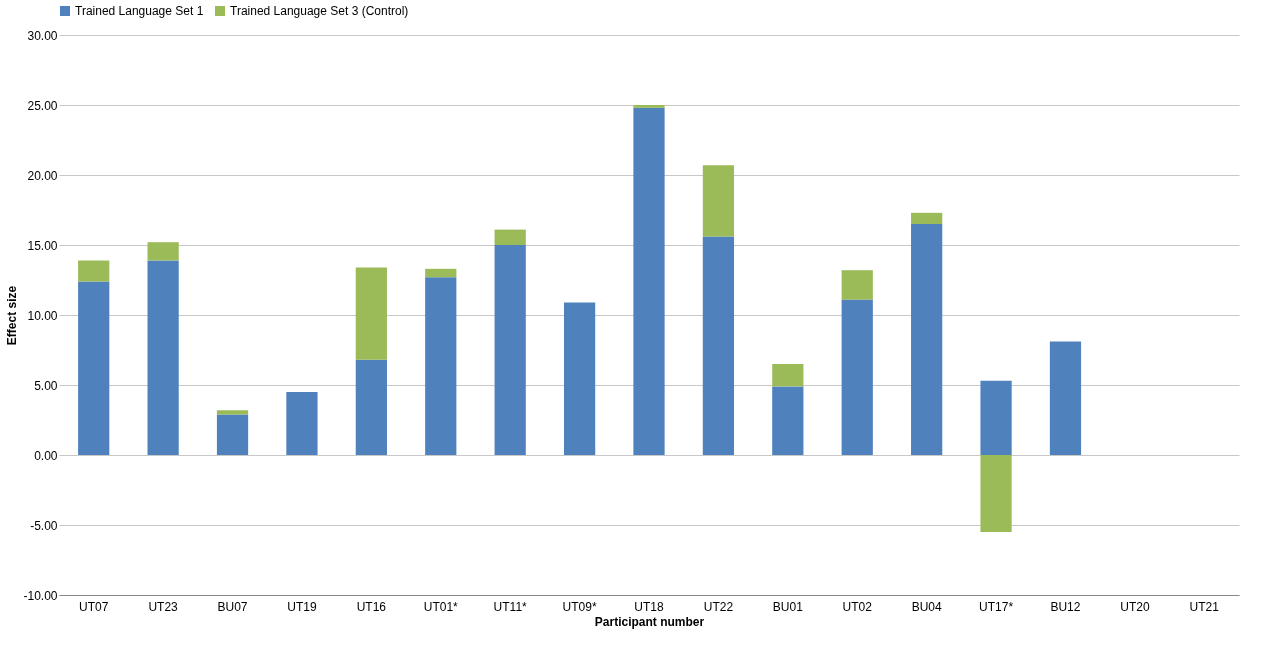 The width and height of the screenshot is (1275, 650). I want to click on x-tick-label: UT23, so click(163, 606).